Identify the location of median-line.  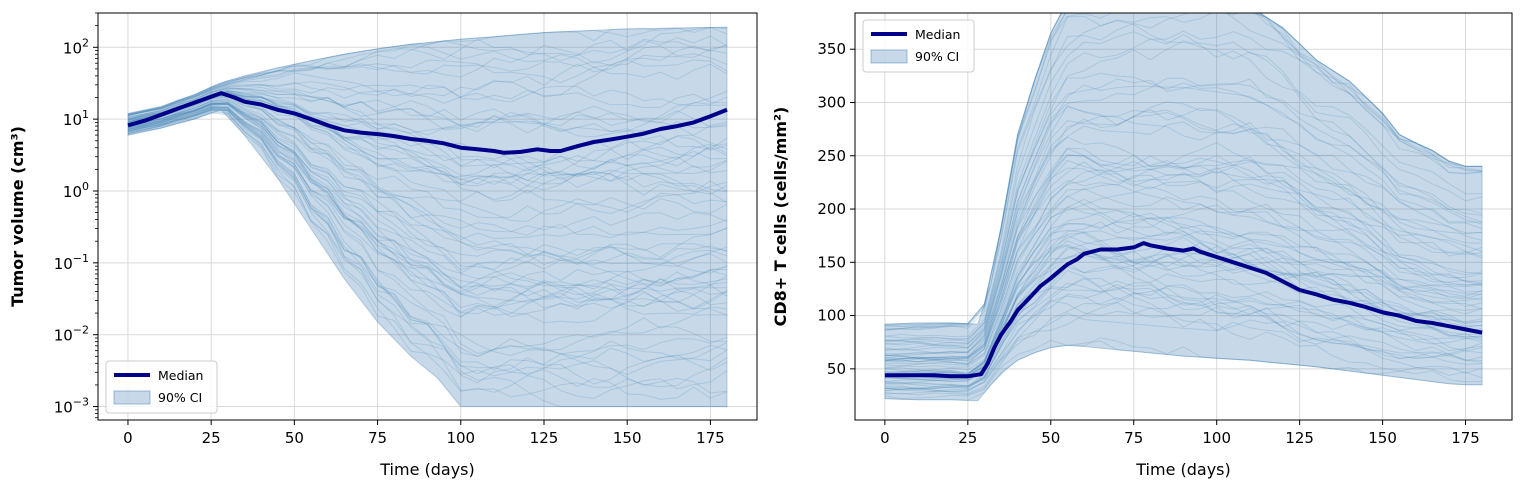
(1183, 310).